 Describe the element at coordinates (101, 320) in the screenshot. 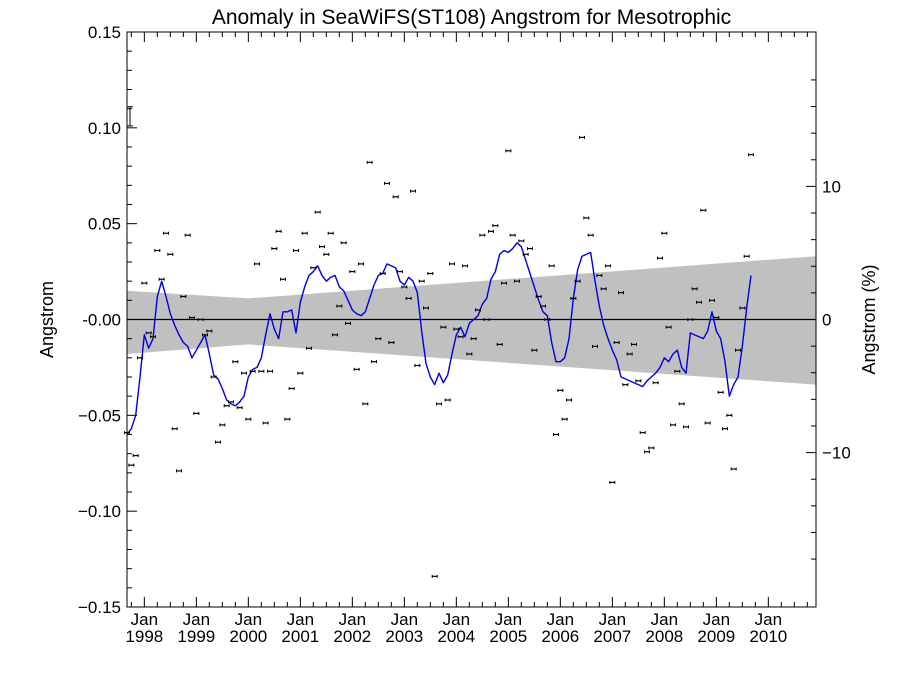

I see `y-tick-label: -0.00` at that location.